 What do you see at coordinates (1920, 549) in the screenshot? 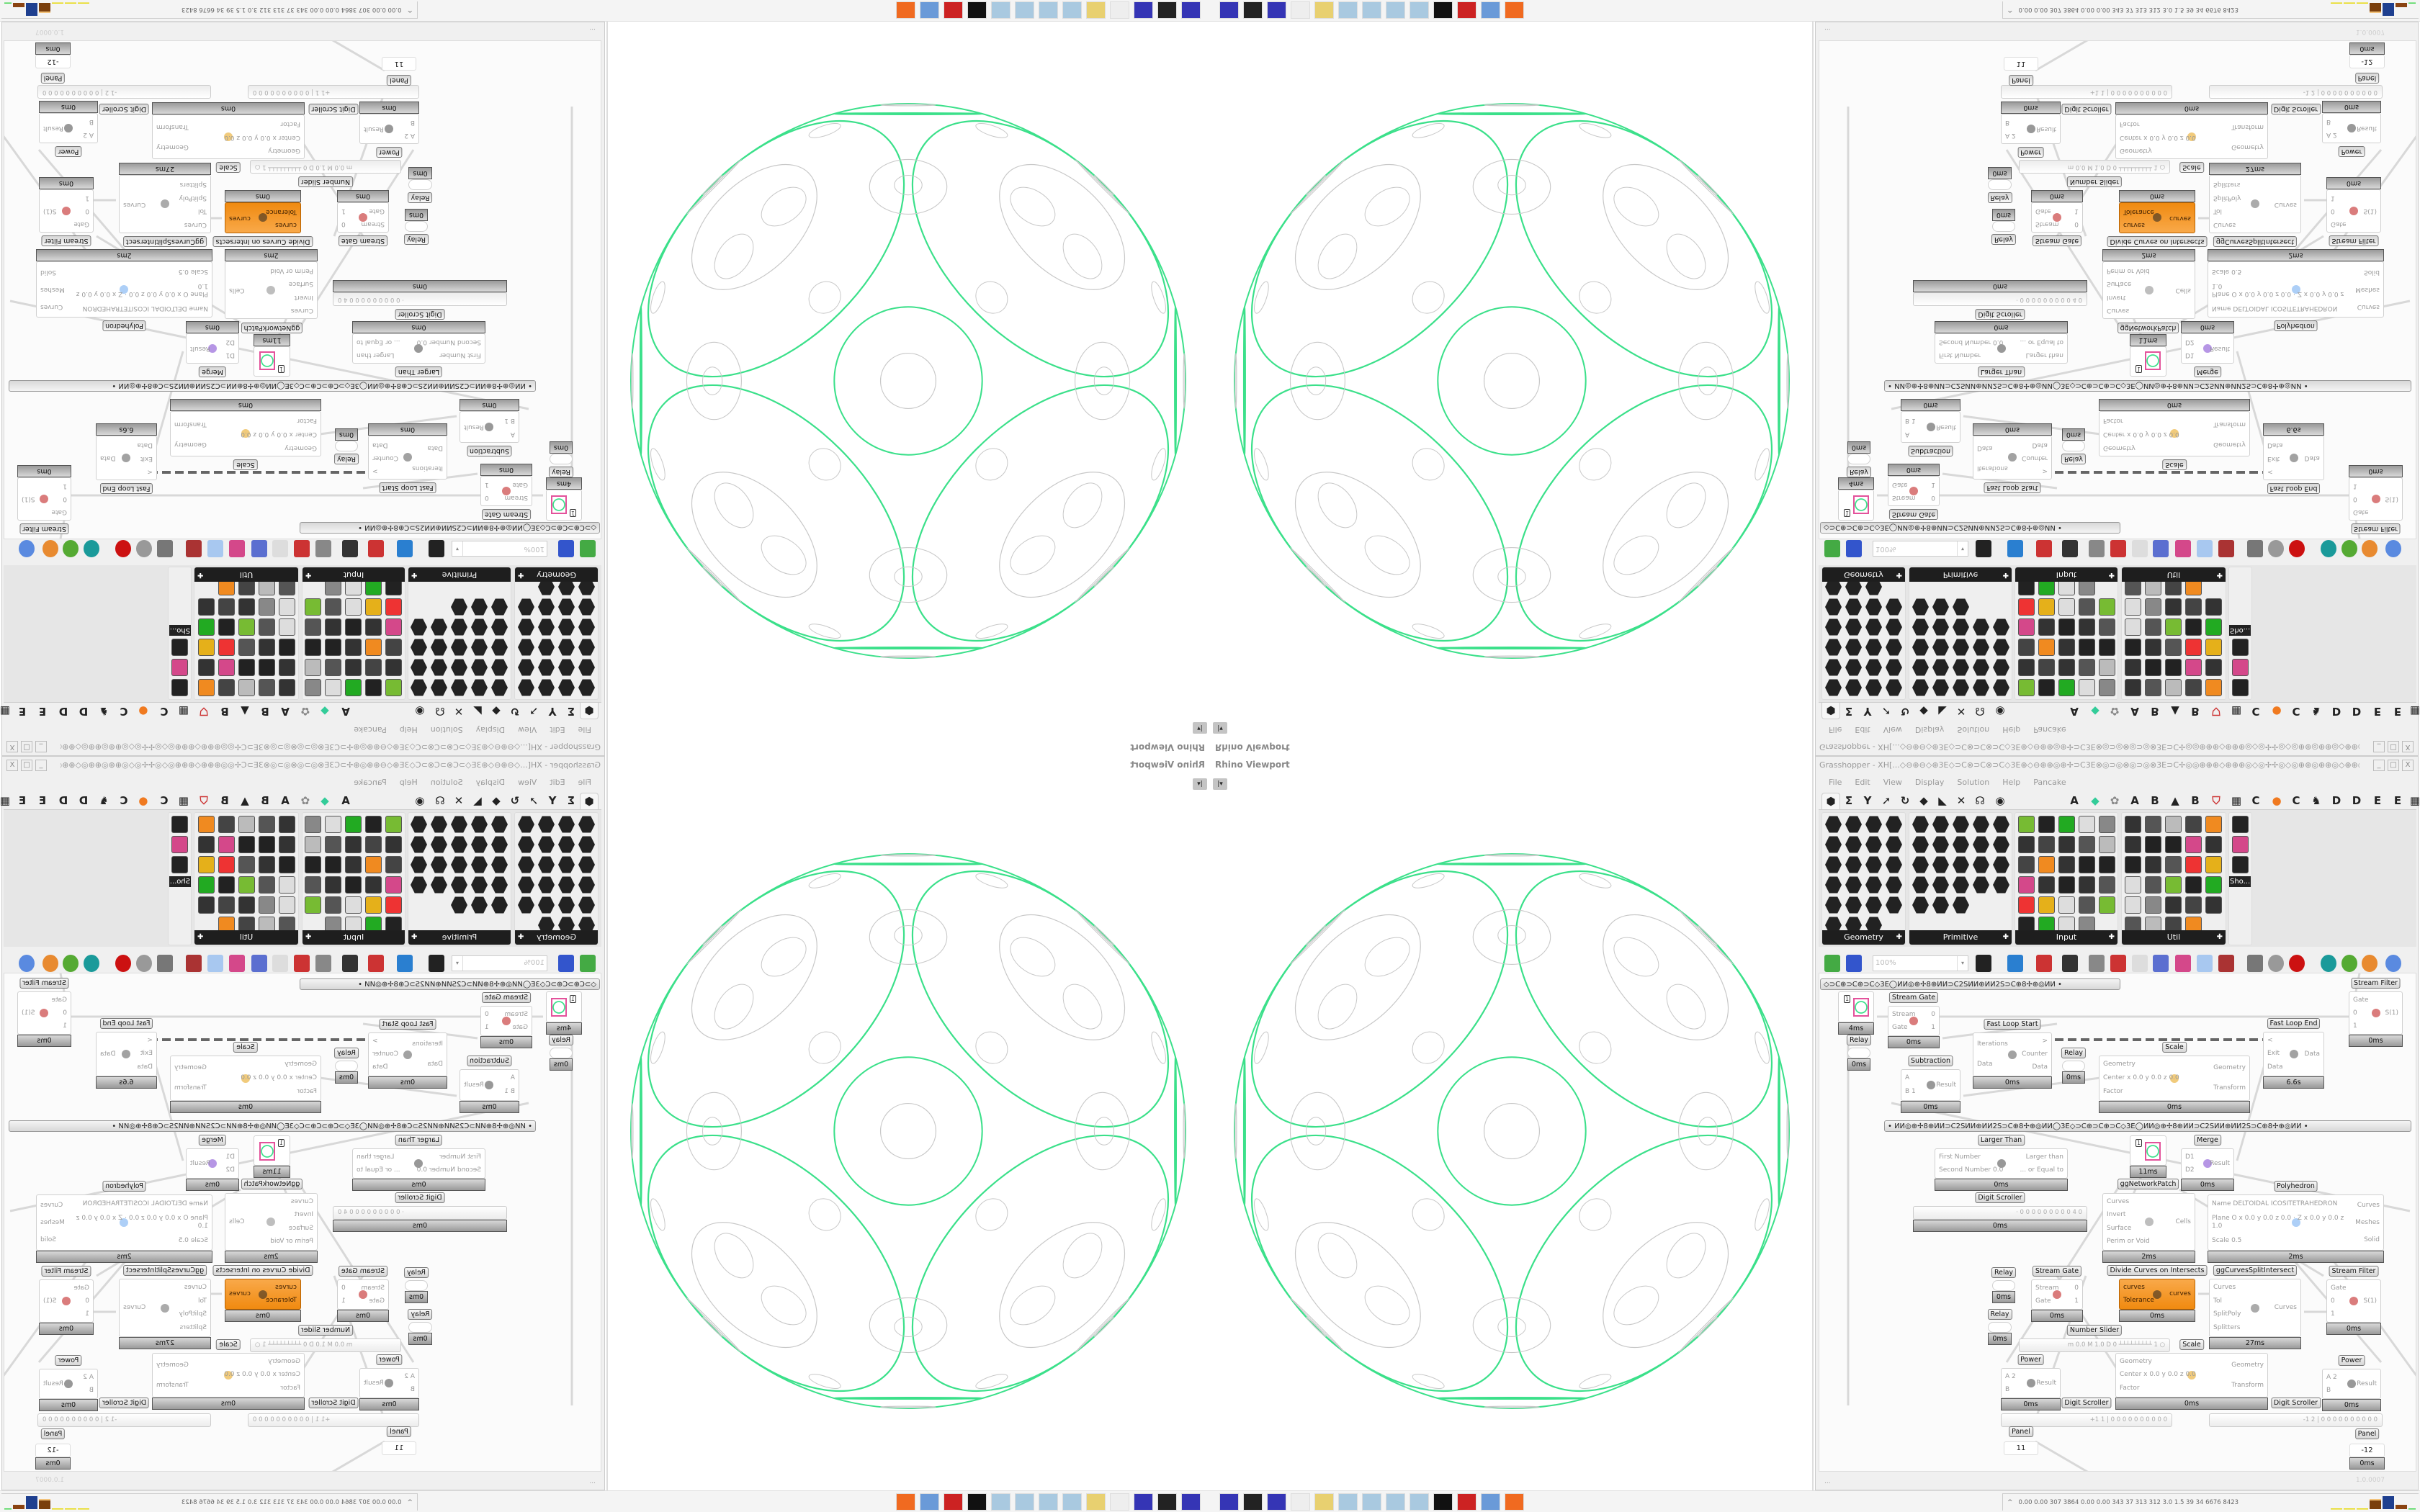
I see `zoom-combobox: 100% ▾` at bounding box center [1920, 549].